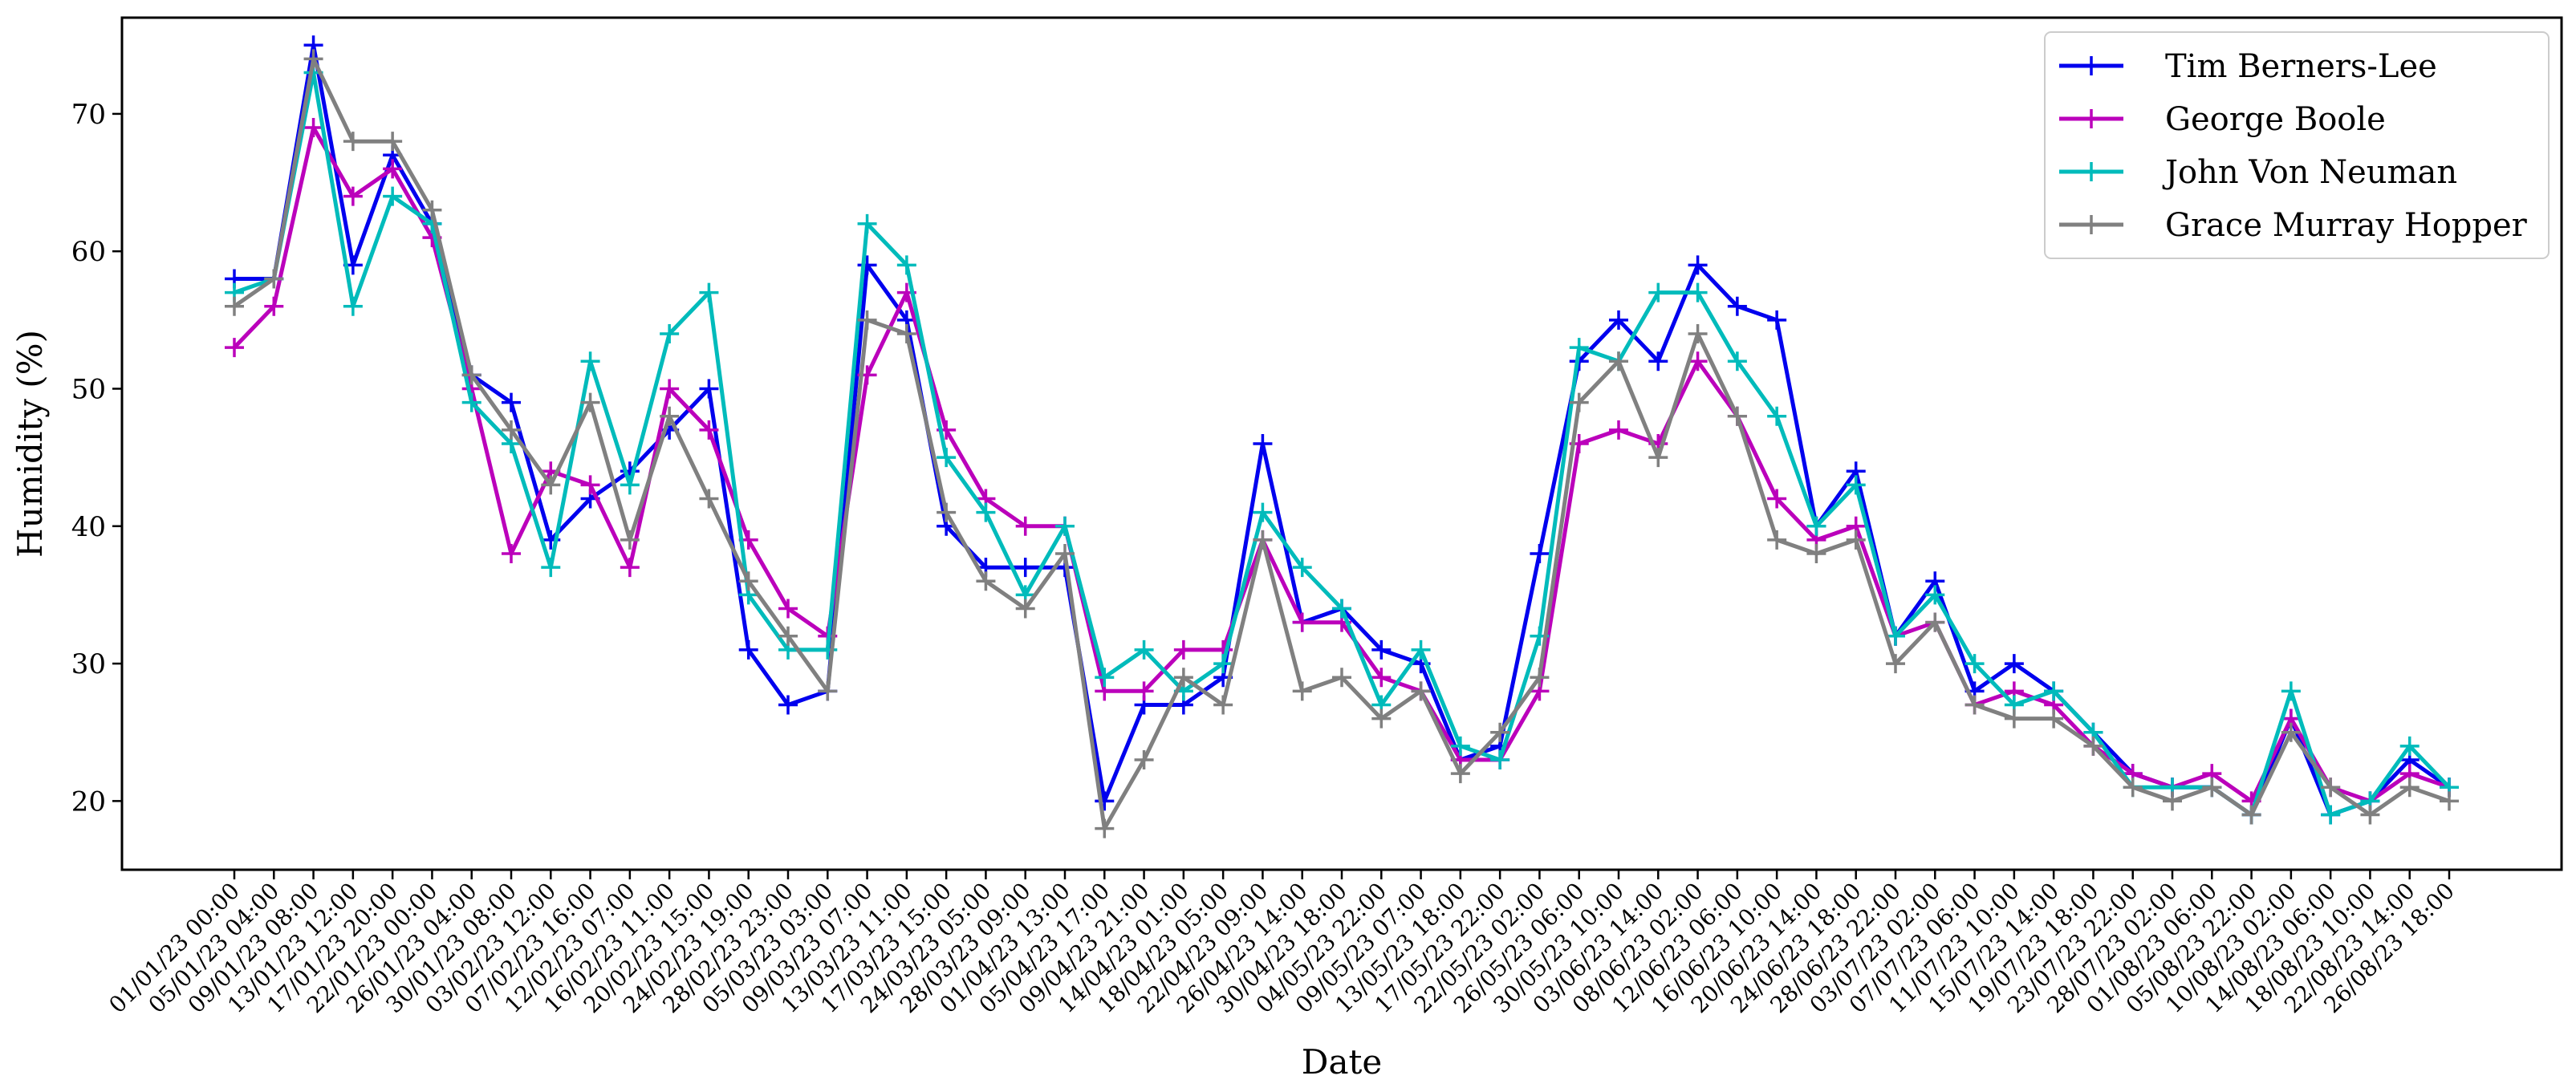 Image resolution: width=2576 pixels, height=1092 pixels. I want to click on y-tick-label: 20, so click(88, 802).